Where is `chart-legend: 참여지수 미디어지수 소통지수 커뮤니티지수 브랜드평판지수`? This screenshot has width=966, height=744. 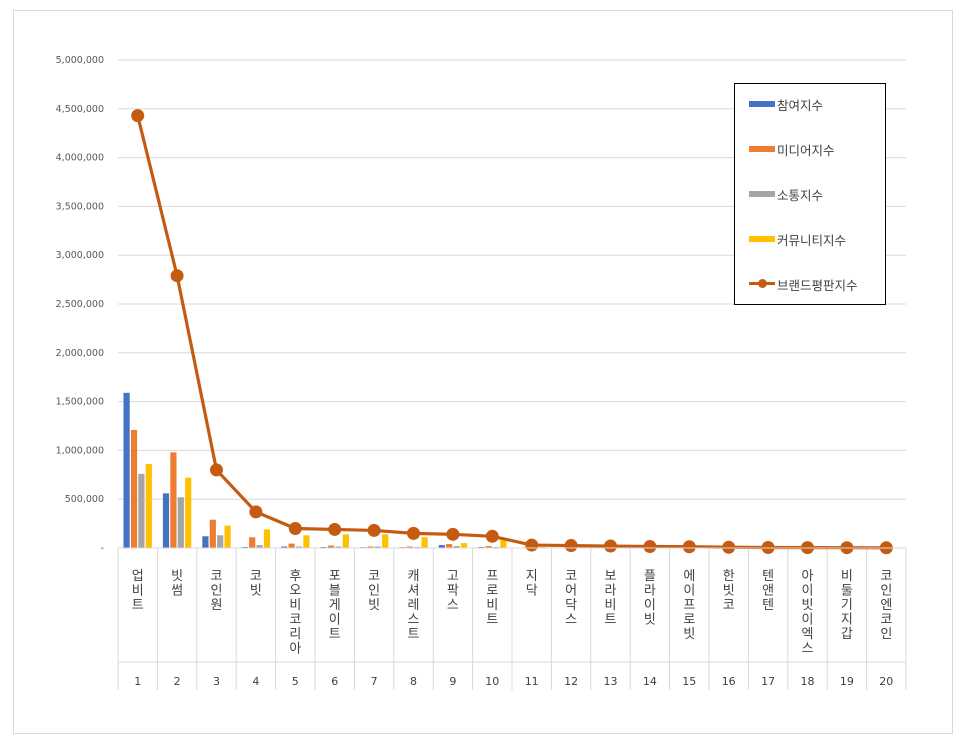
chart-legend: 참여지수 미디어지수 소통지수 커뮤니티지수 브랜드평판지수 is located at coordinates (810, 194).